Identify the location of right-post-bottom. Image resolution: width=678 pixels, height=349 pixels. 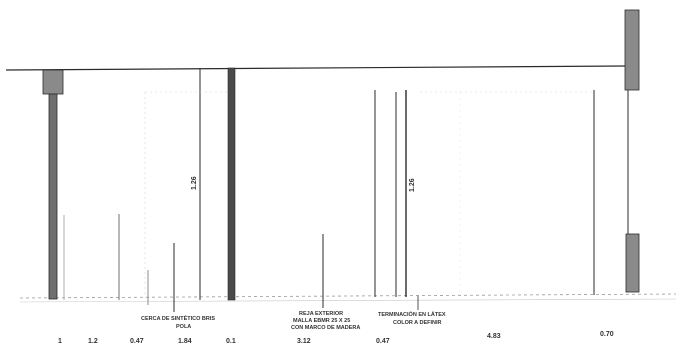
(632, 263).